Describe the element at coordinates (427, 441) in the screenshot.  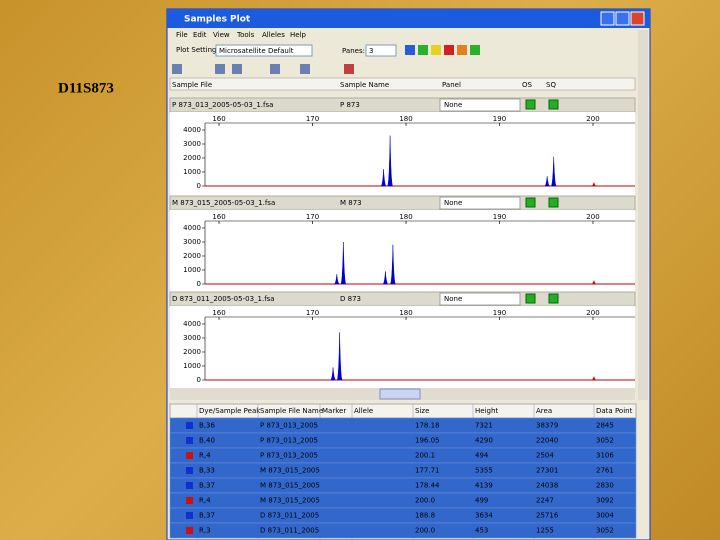
I see `table-cell: 196.05` at that location.